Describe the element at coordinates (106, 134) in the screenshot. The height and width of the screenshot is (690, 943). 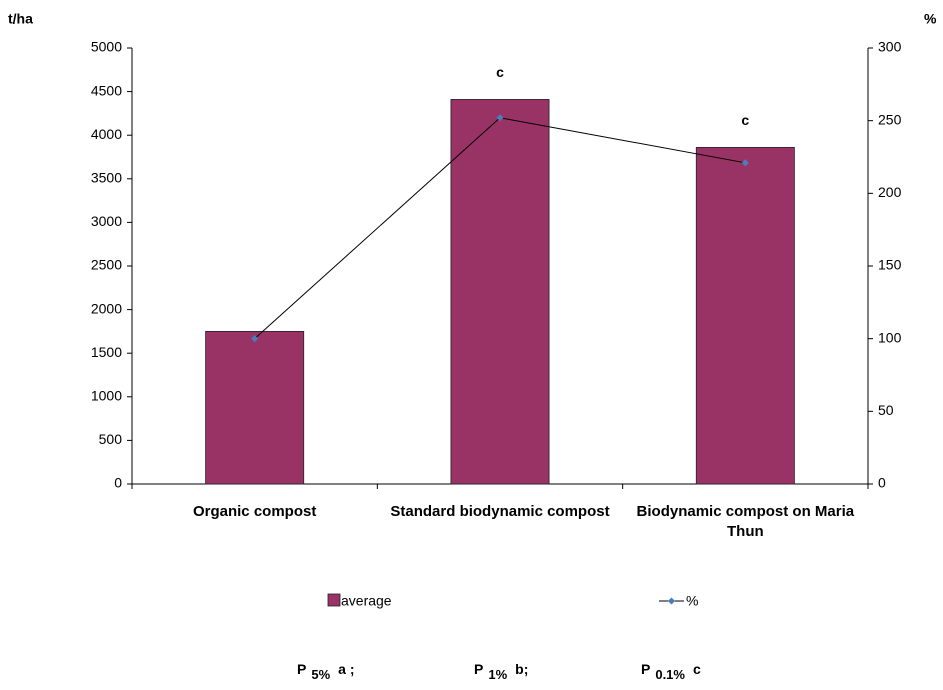
I see `y-tick-label: 4000` at that location.